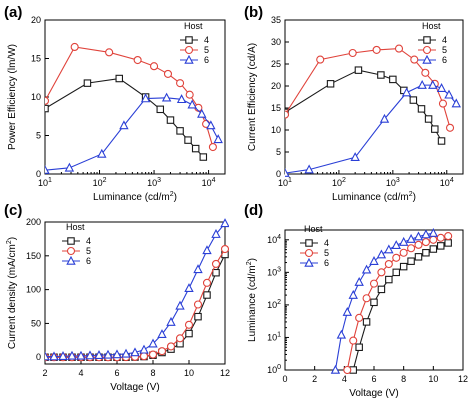  What do you see at coordinates (373, 379) in the screenshot?
I see `x-tick-label: 6` at bounding box center [373, 379].